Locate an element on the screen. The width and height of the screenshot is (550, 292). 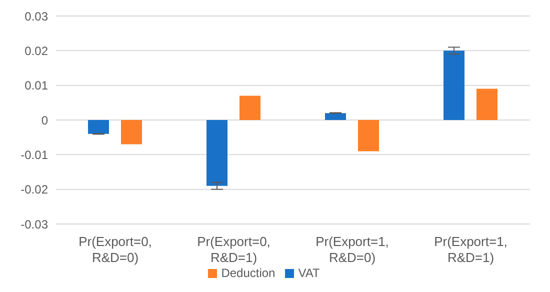
y-tick-label: -0.03 is located at coordinates (34, 224).